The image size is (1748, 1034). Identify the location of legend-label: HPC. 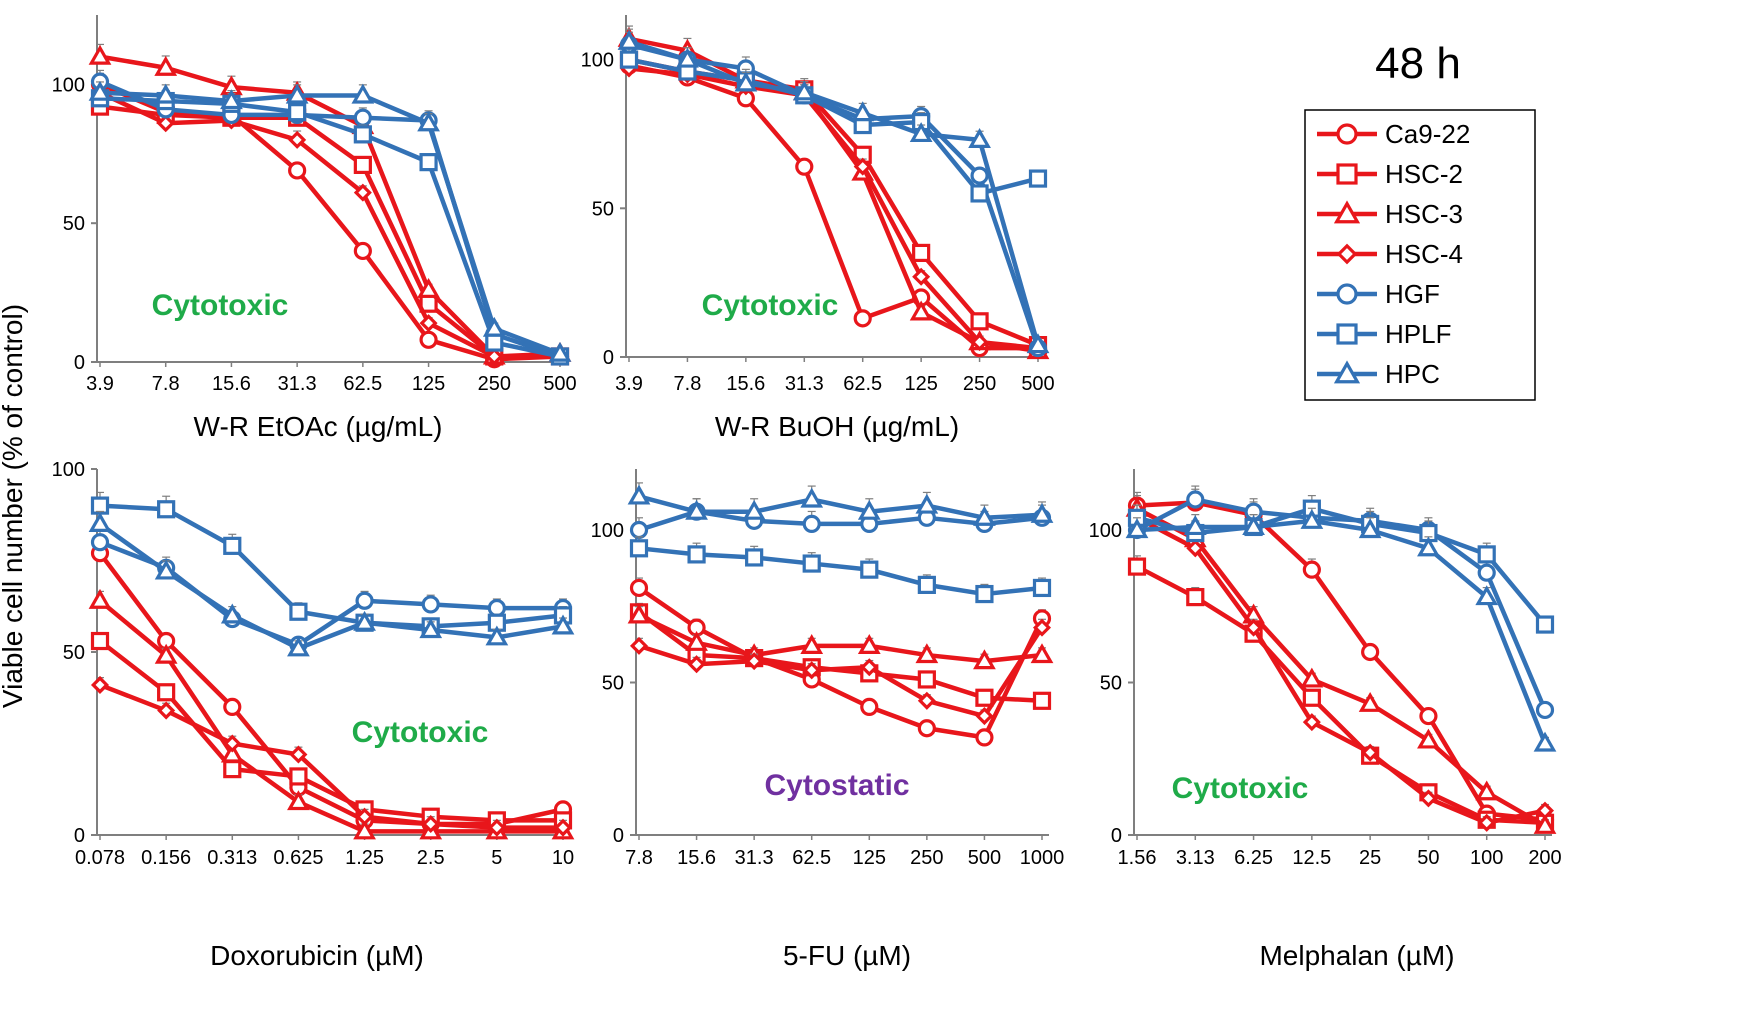
(1412, 374).